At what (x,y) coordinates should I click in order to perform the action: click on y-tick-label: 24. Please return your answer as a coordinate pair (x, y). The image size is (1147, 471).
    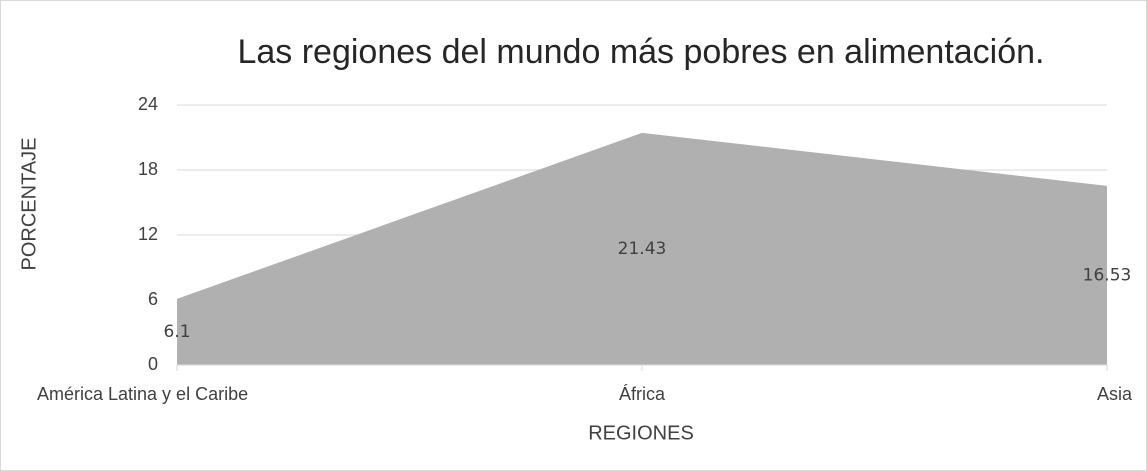
    Looking at the image, I should click on (148, 104).